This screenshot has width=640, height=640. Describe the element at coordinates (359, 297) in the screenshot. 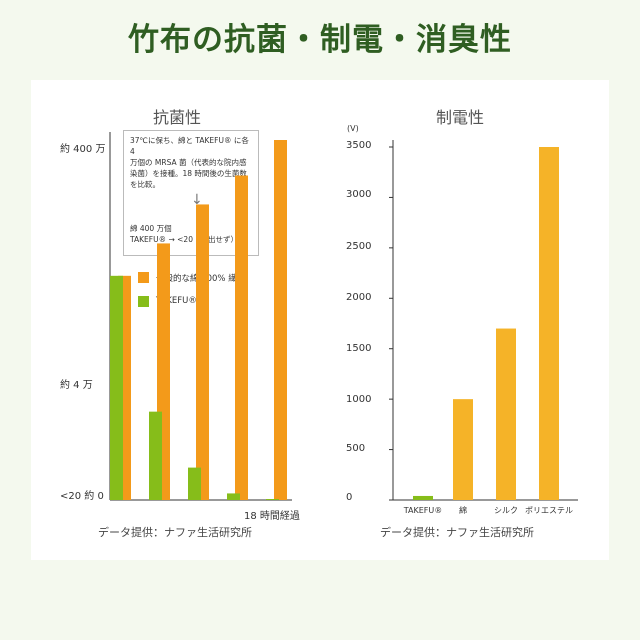

I see `antistatic-ytick-2000: 2000` at that location.